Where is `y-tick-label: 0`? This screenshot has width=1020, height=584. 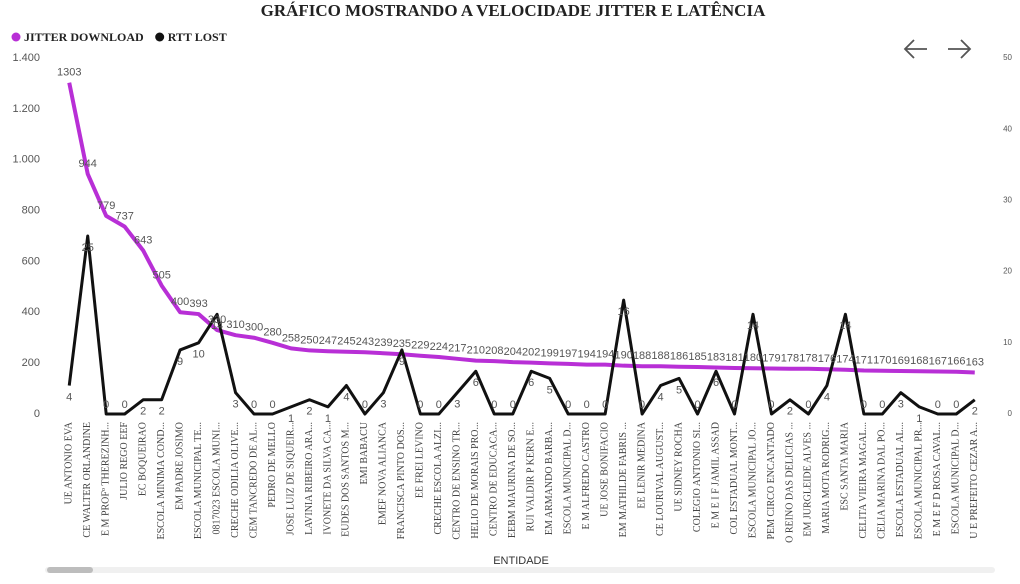 y-tick-label: 0 is located at coordinates (37, 414).